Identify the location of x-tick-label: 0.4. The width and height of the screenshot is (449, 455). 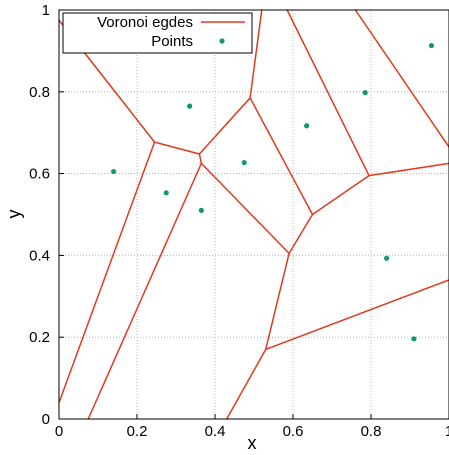
(215, 431).